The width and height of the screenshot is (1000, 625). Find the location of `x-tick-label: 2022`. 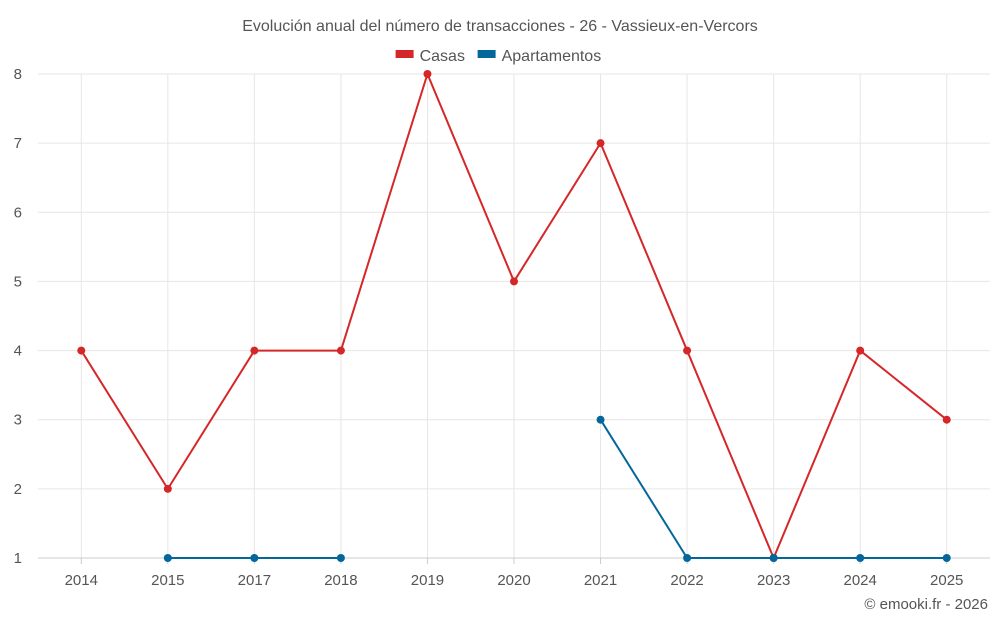

x-tick-label: 2022 is located at coordinates (686, 580).